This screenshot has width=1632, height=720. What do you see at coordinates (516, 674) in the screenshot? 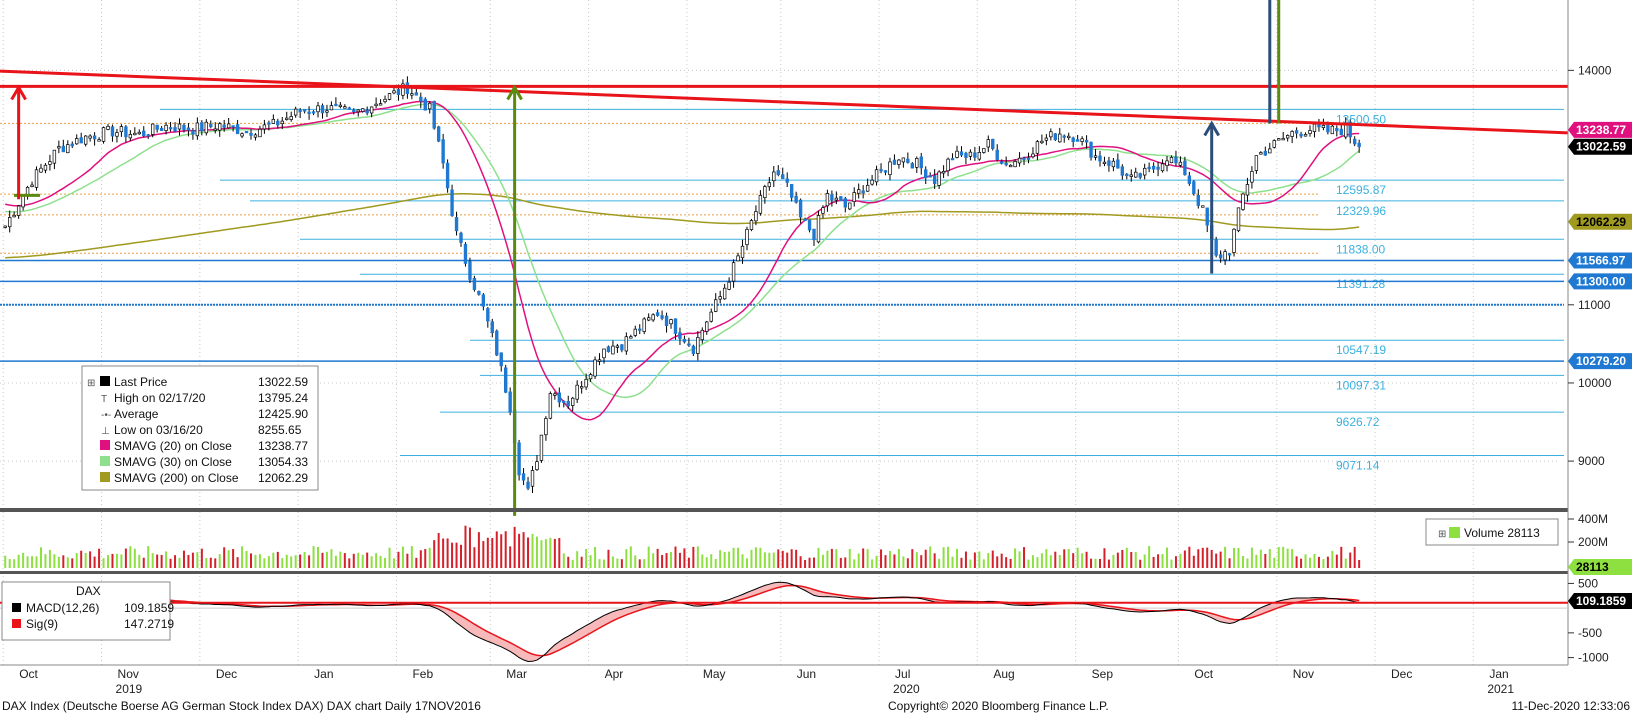
I see `month-label: Mar` at bounding box center [516, 674].